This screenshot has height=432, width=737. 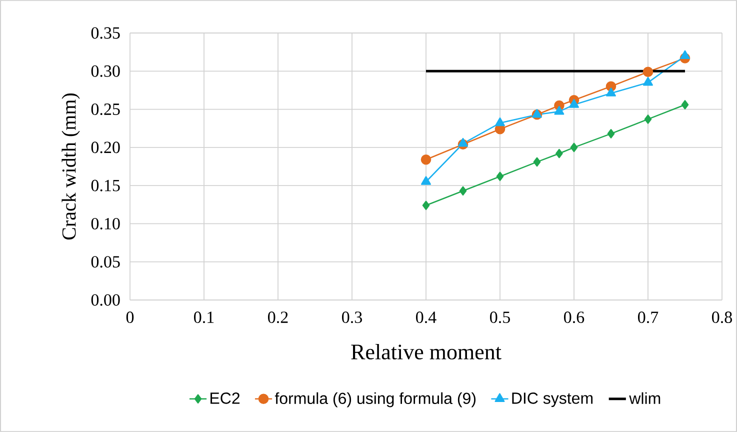 What do you see at coordinates (105, 224) in the screenshot?
I see `y-tick-label: 0.10` at bounding box center [105, 224].